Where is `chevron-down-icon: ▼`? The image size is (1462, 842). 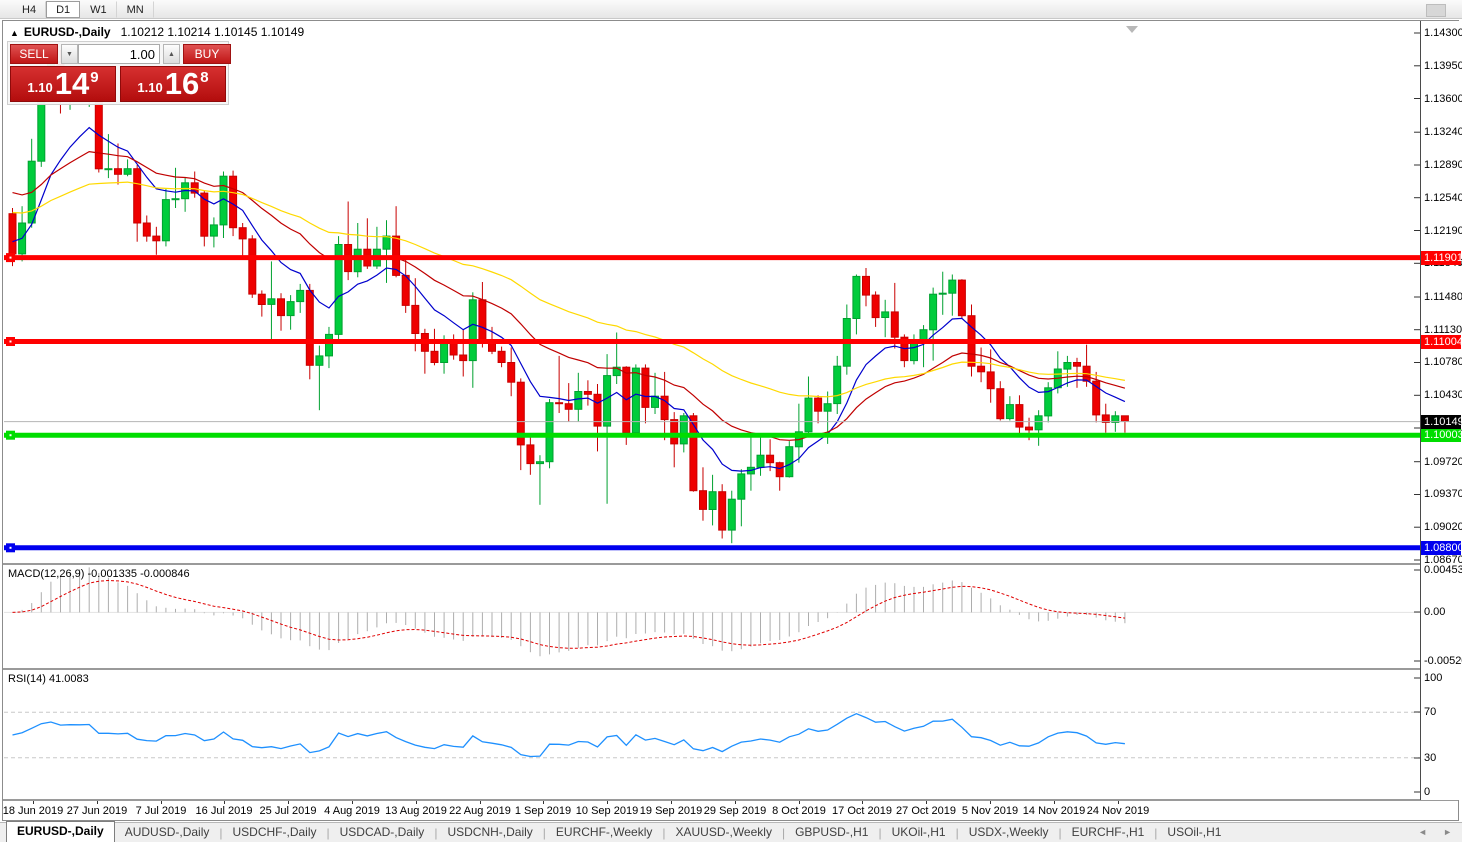
chevron-down-icon: ▼ is located at coordinates (69, 54).